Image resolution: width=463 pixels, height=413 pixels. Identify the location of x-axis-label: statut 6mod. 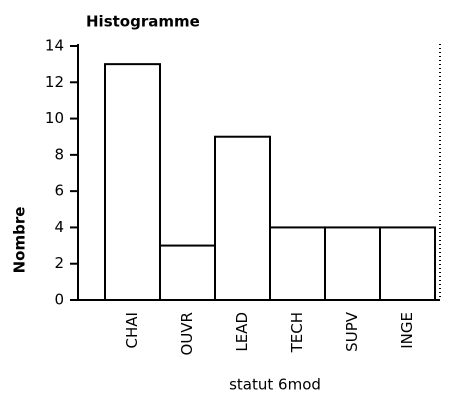
(275, 385).